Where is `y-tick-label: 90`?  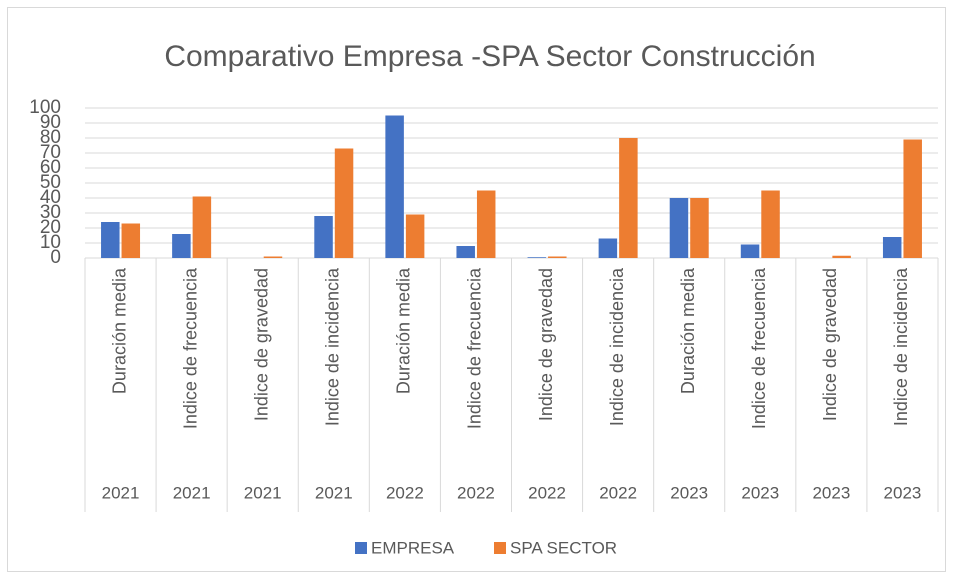 y-tick-label: 90 is located at coordinates (50, 122).